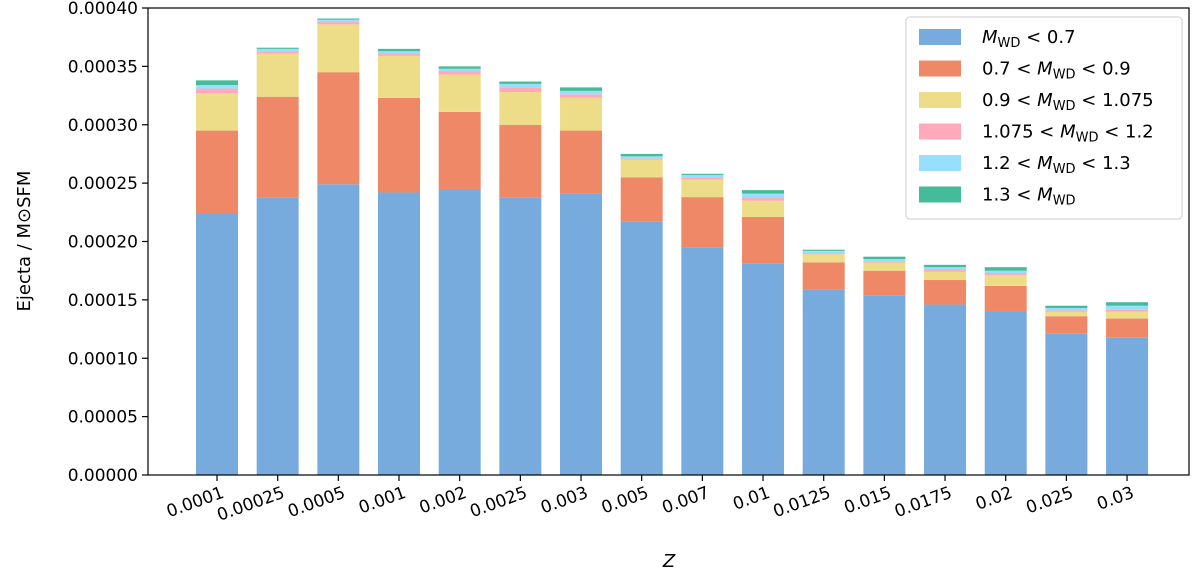  I want to click on x-tick-label: 0.015, so click(868, 500).